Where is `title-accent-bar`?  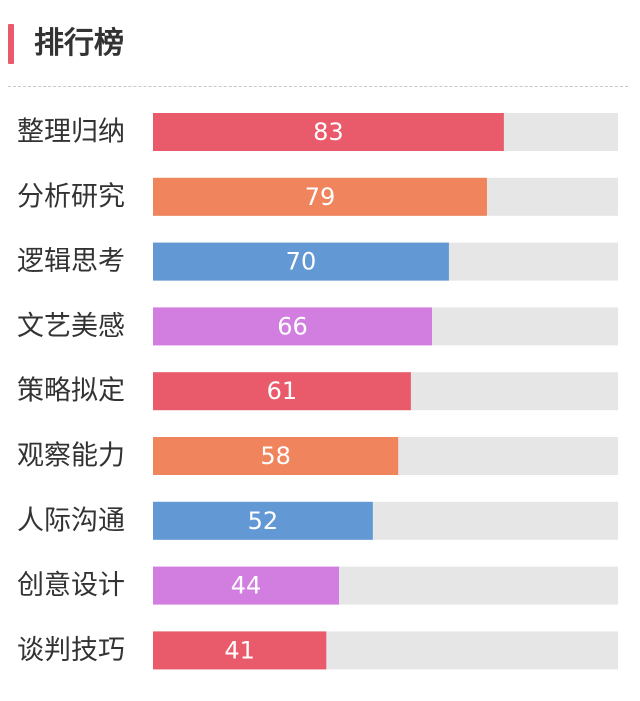
title-accent-bar is located at coordinates (11, 44).